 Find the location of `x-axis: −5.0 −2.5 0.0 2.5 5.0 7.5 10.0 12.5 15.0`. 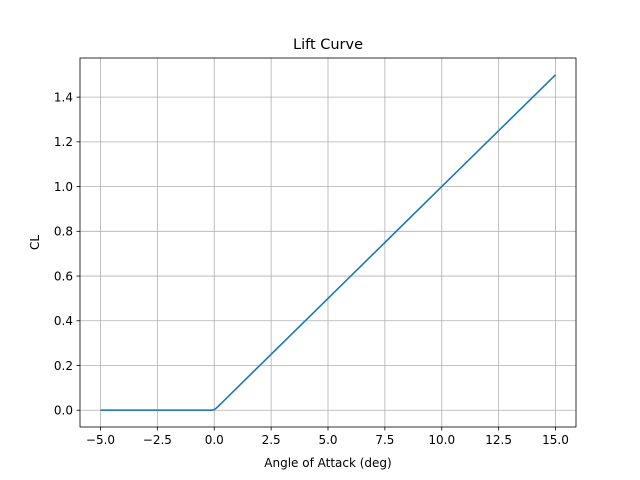

x-axis: −5.0 −2.5 0.0 2.5 5.0 7.5 10.0 12.5 15.0 is located at coordinates (327, 437).